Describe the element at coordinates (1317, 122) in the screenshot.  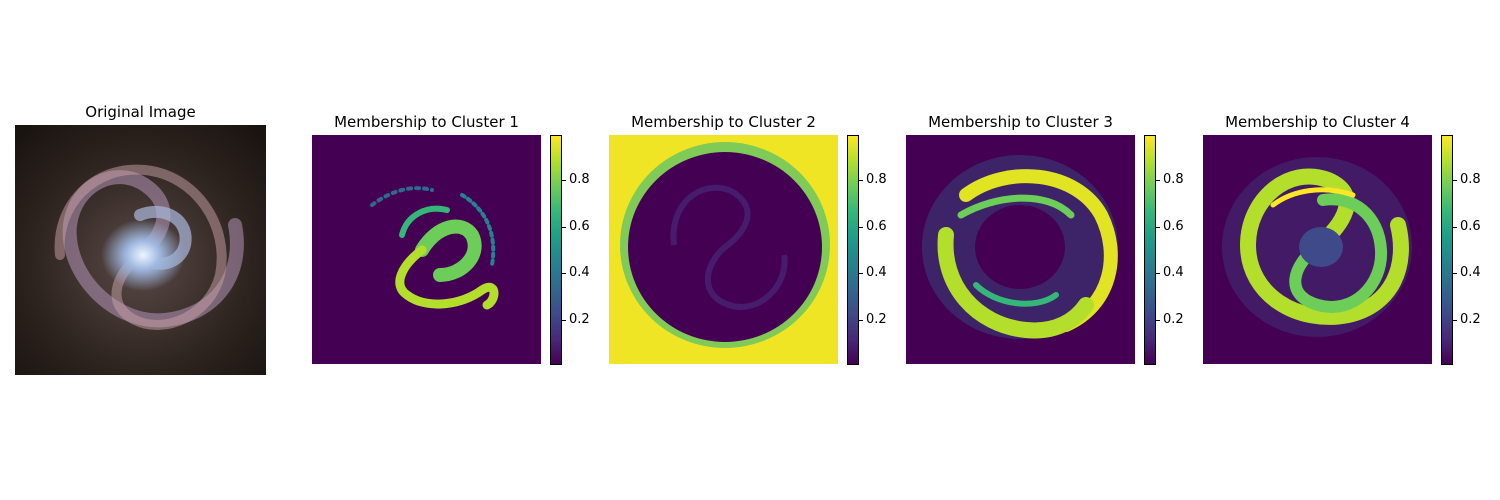
I see `panel-title-cluster-4: Membership to Cluster 4` at that location.